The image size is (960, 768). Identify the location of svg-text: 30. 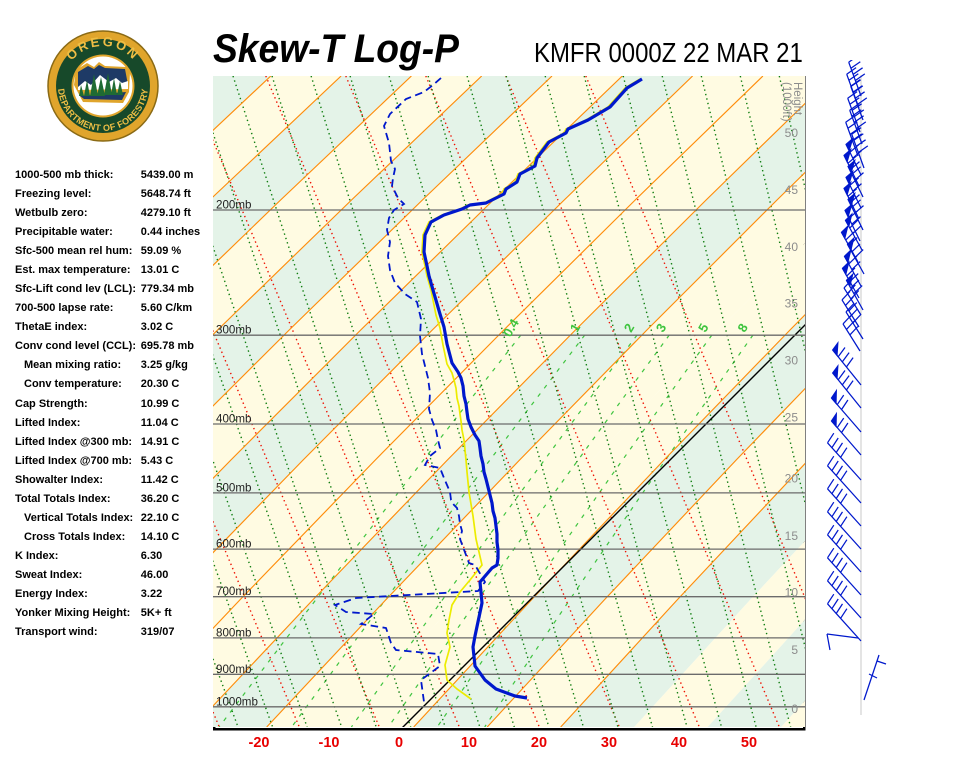
(792, 361).